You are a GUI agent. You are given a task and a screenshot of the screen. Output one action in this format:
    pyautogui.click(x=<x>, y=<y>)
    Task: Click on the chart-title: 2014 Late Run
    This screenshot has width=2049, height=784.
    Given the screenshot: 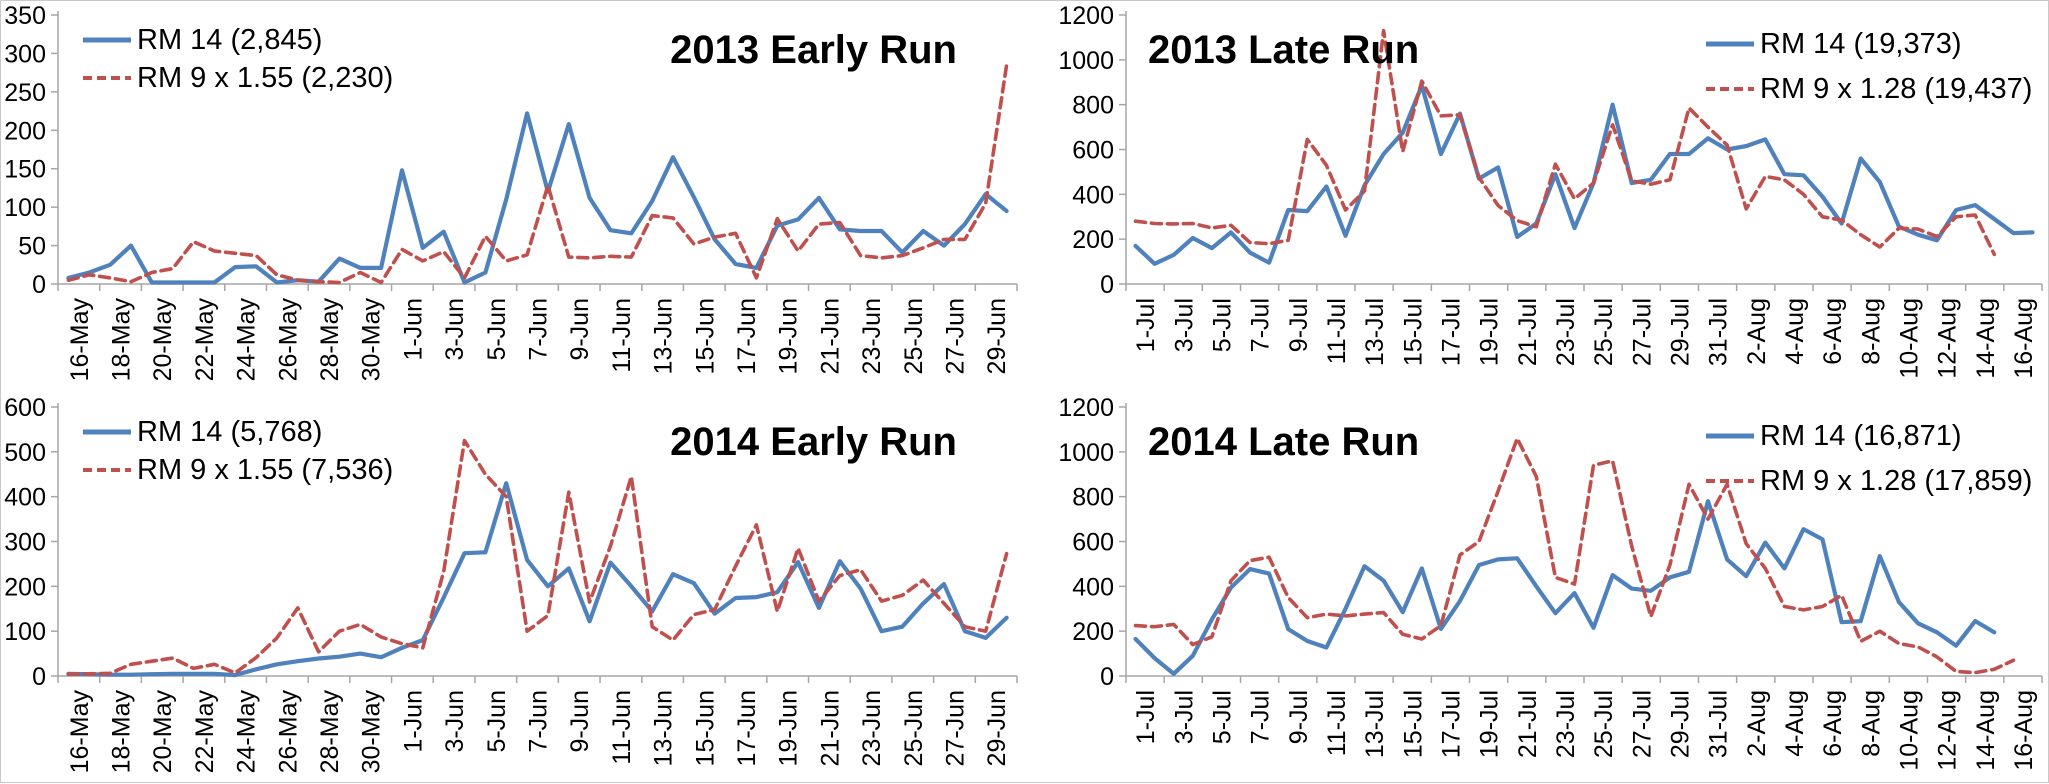 What is the action you would take?
    pyautogui.click(x=1283, y=442)
    